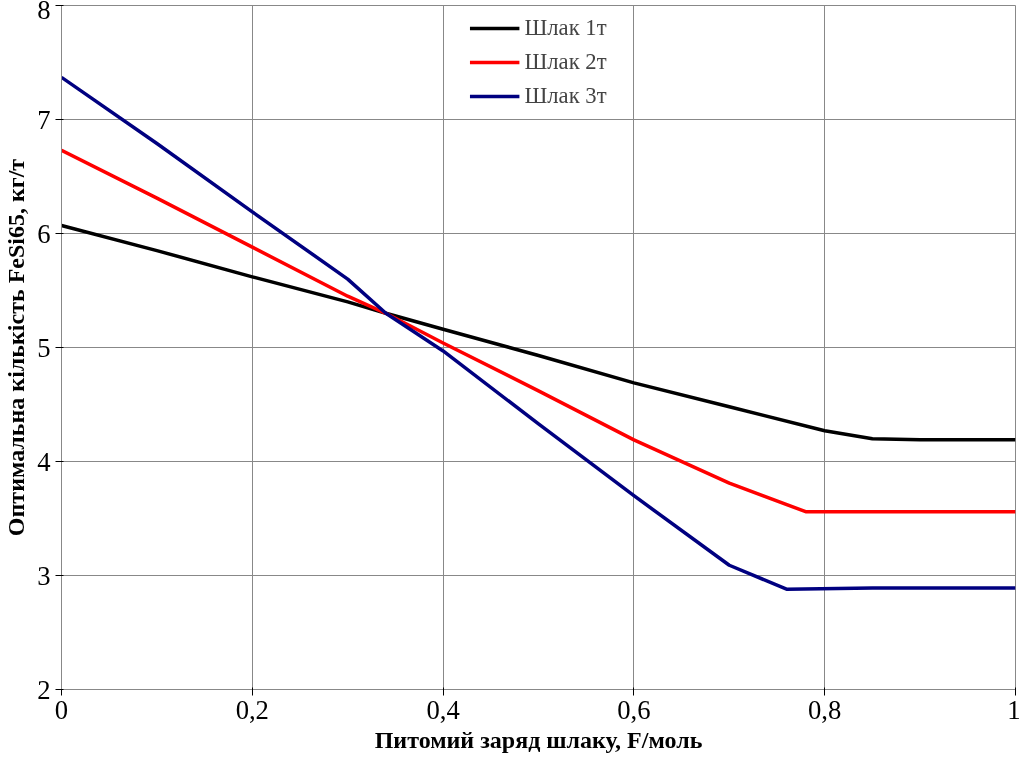 Image resolution: width=1027 pixels, height=763 pixels. Describe the element at coordinates (634, 709) in the screenshot. I see `x-tick-label: 0,6` at that location.